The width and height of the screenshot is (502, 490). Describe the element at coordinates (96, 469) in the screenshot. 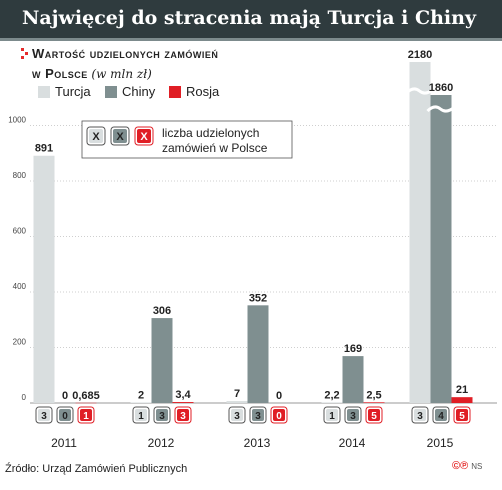

I see `source-note: Źródło: Urząd Zamówień Publicznych` at that location.